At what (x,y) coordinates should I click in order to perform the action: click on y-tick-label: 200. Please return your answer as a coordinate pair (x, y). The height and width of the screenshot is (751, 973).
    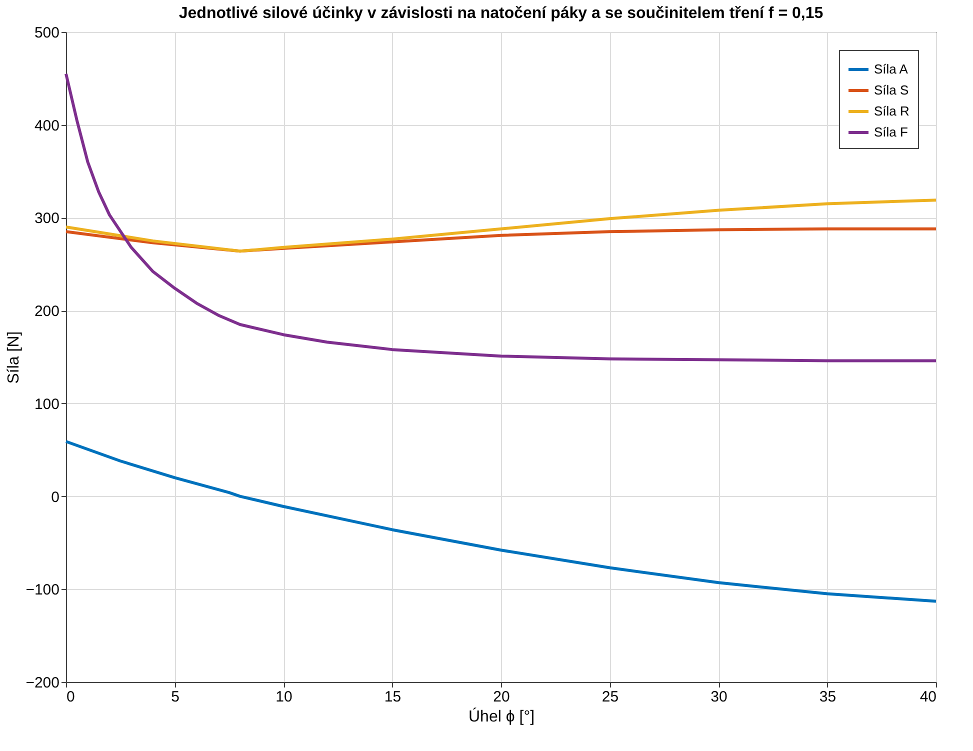
    Looking at the image, I should click on (47, 311).